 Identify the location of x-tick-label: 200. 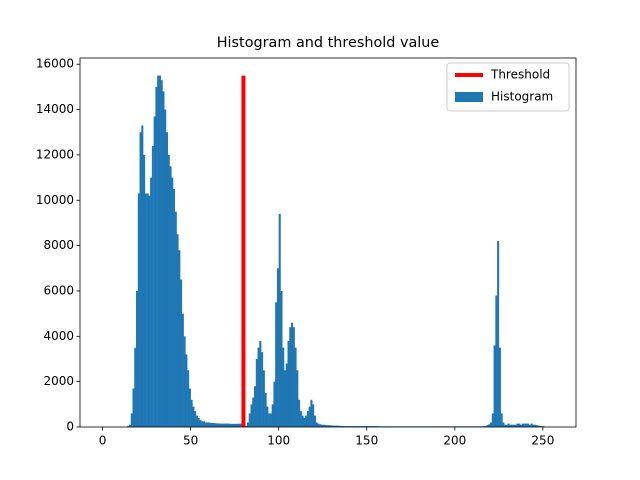
(454, 441).